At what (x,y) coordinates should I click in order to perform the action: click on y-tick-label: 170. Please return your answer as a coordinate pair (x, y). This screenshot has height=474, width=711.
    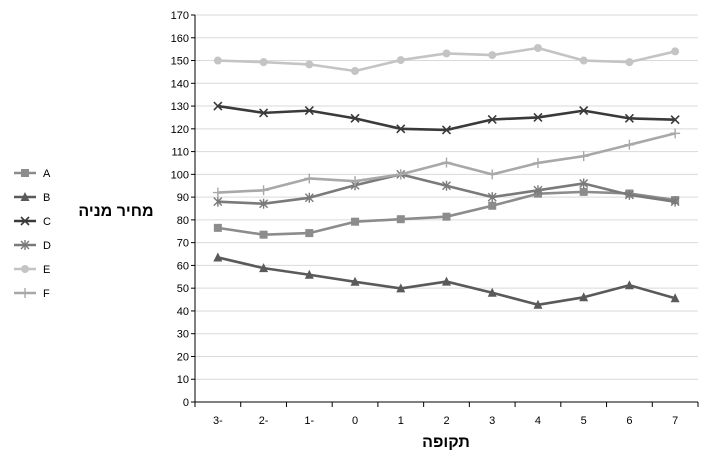
    Looking at the image, I should click on (180, 16).